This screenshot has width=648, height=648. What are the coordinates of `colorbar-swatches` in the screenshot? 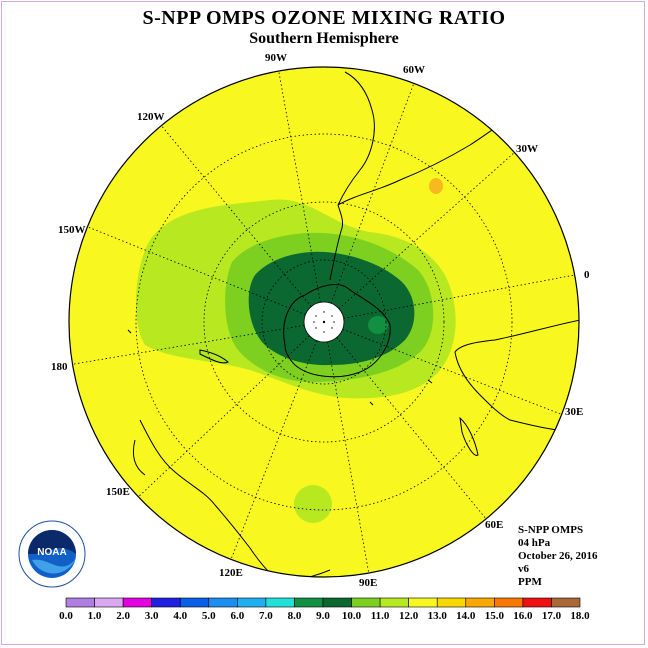 It's located at (323, 602).